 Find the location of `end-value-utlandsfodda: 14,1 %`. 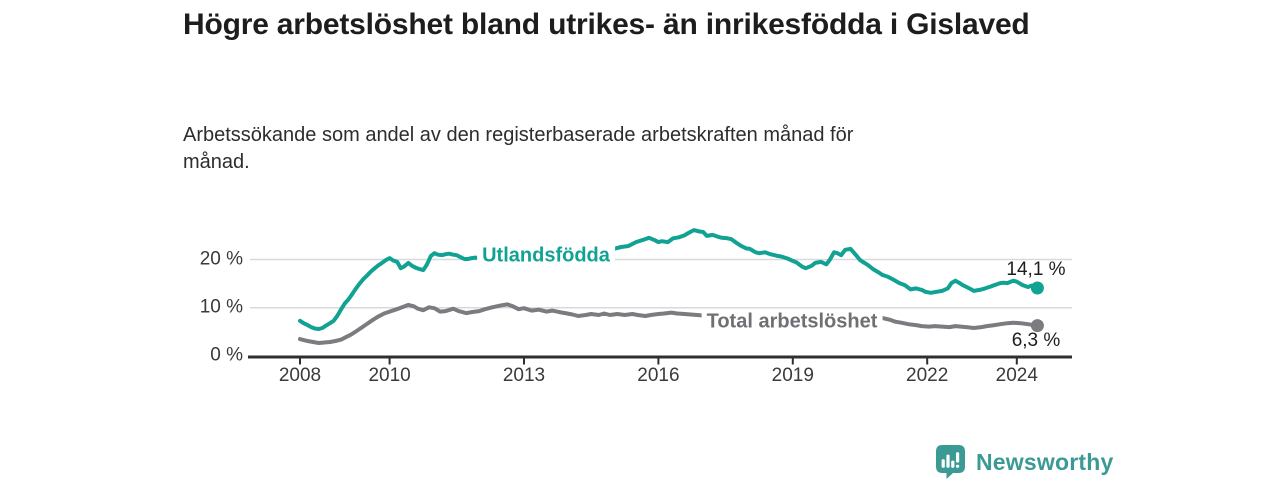

end-value-utlandsfodda: 14,1 % is located at coordinates (1036, 269).